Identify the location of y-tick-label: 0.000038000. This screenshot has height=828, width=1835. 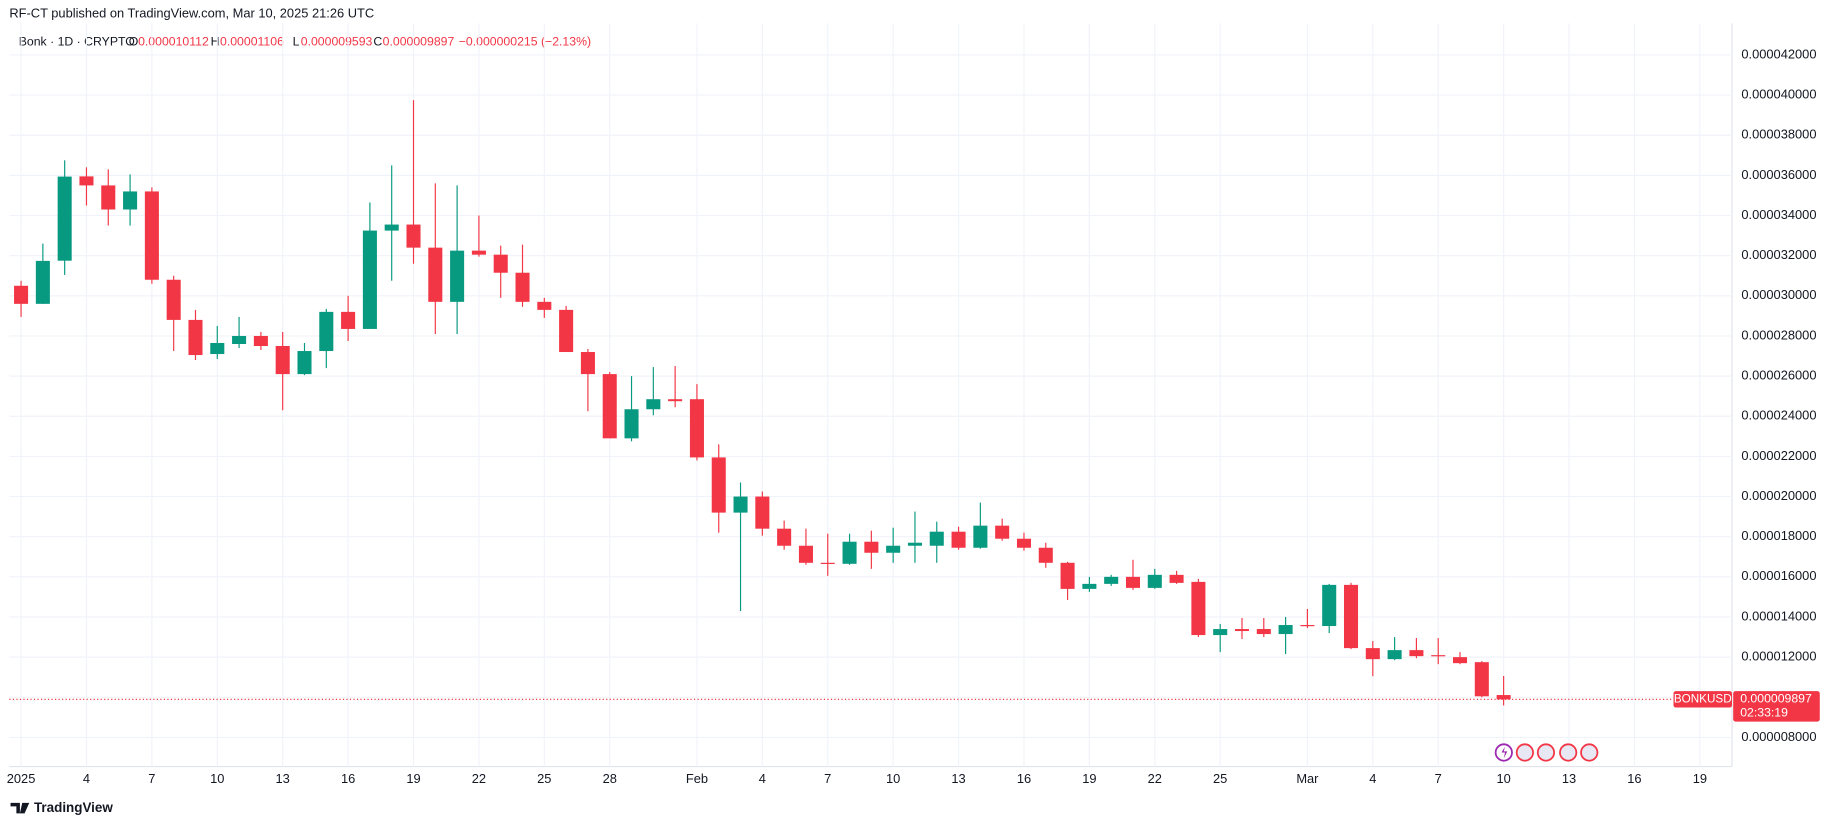
(1778, 134).